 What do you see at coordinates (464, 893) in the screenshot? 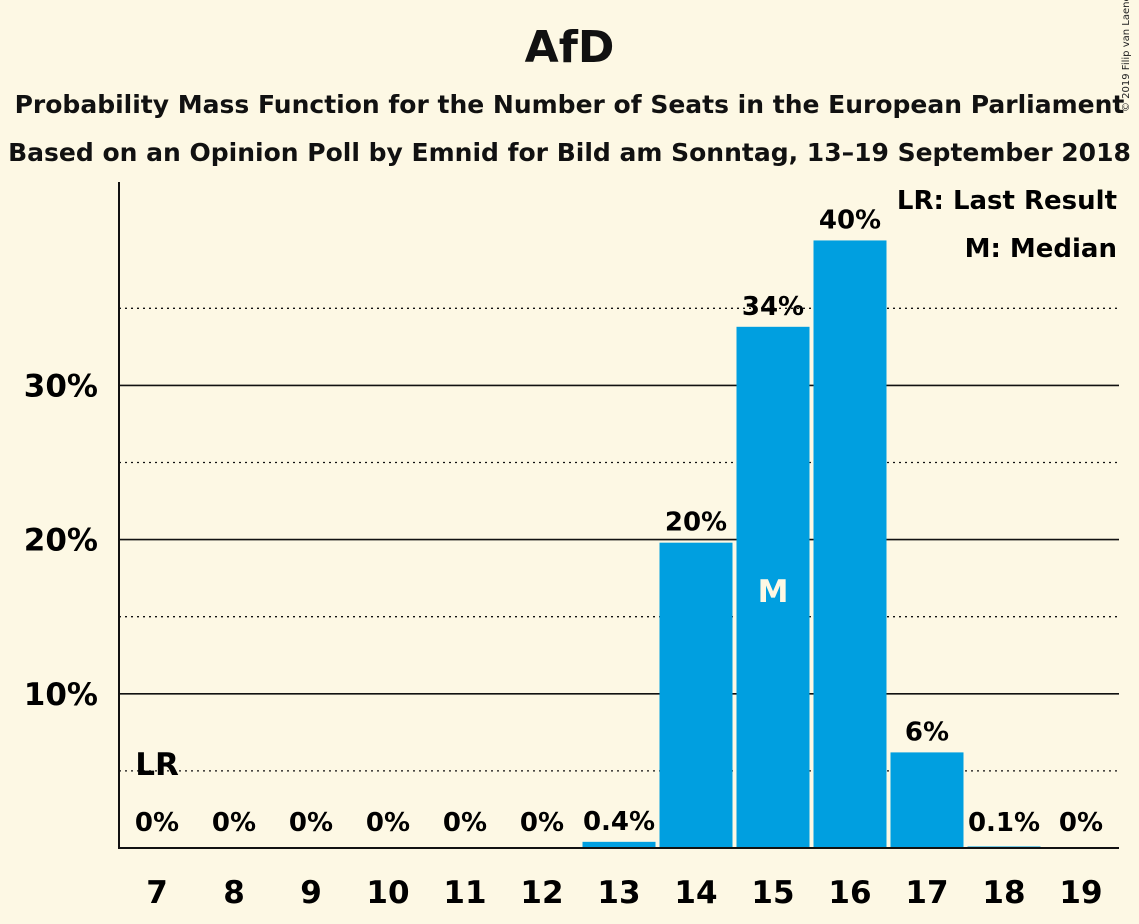
I see `x-tick-label: 11` at bounding box center [464, 893].